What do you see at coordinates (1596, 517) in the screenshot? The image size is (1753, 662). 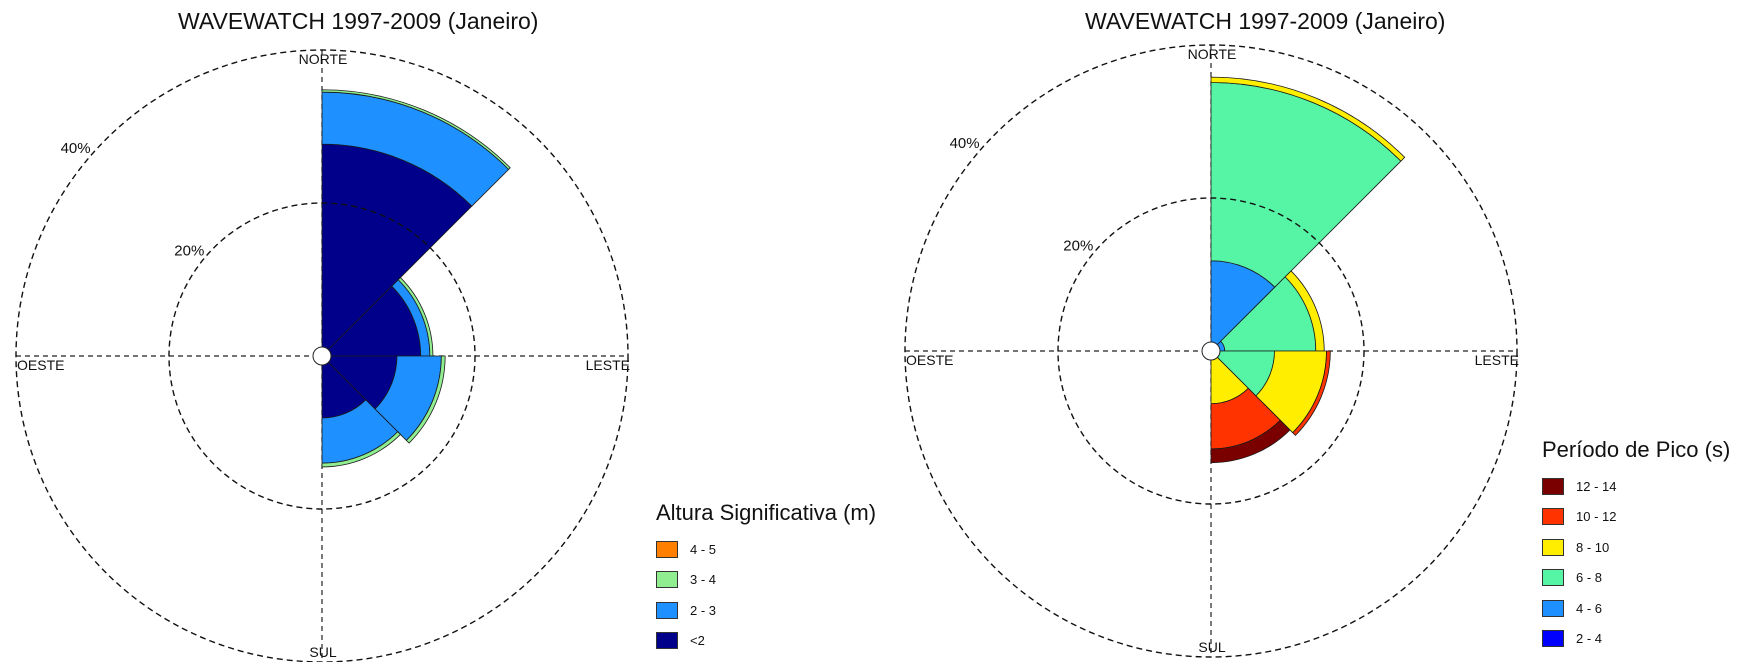 I see `legend-label: 10 - 12` at bounding box center [1596, 517].